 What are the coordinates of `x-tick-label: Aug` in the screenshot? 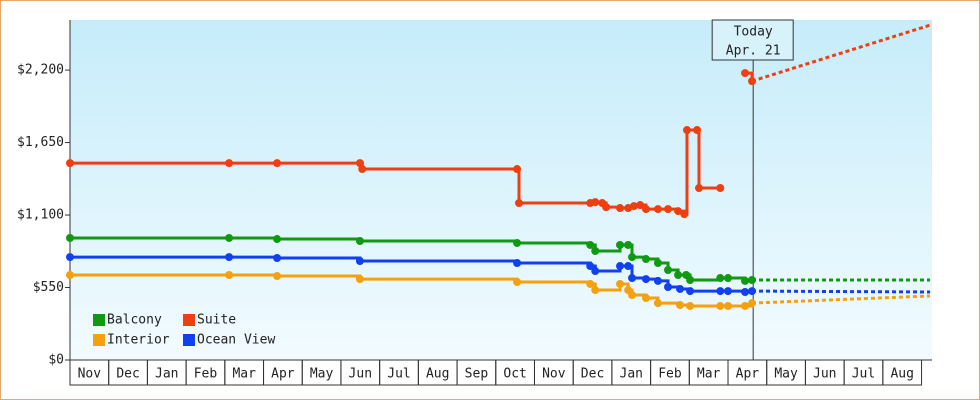 It's located at (437, 374).